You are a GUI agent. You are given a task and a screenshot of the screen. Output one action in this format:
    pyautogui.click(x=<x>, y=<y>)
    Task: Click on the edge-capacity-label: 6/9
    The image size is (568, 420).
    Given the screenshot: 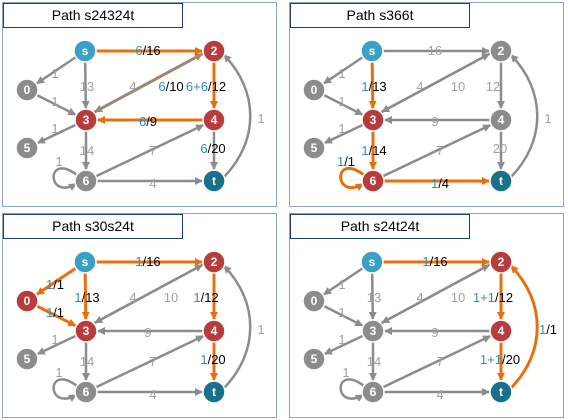 What is the action you would take?
    pyautogui.click(x=148, y=121)
    